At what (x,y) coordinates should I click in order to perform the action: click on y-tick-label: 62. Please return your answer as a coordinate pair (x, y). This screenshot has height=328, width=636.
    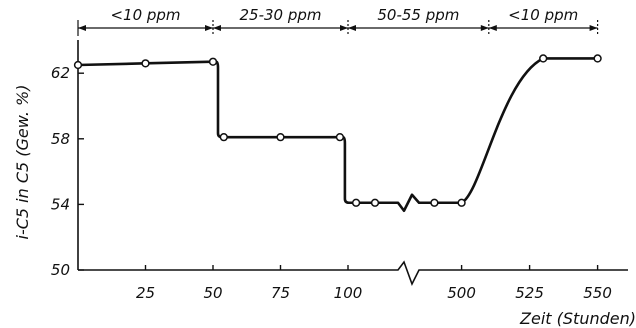
    Looking at the image, I should click on (60, 73).